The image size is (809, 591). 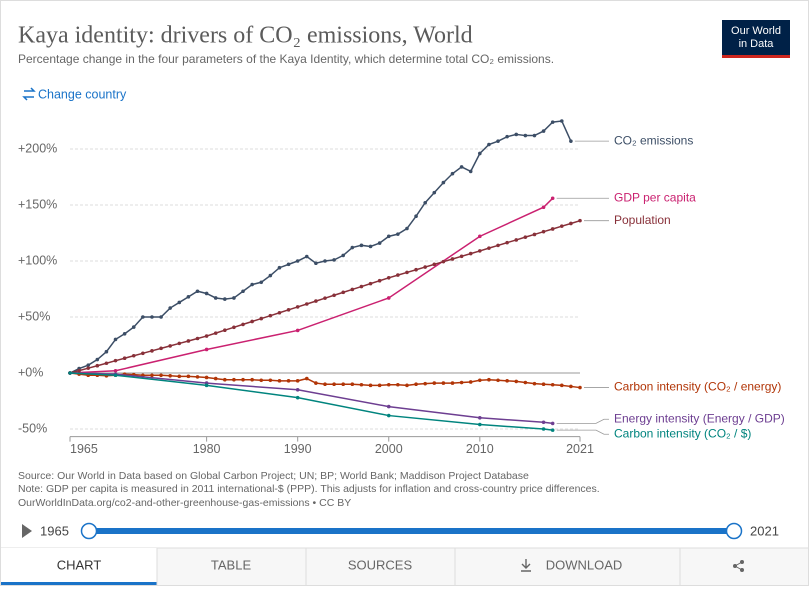 What do you see at coordinates (30, 372) in the screenshot?
I see `y-tick-label: +0%` at bounding box center [30, 372].